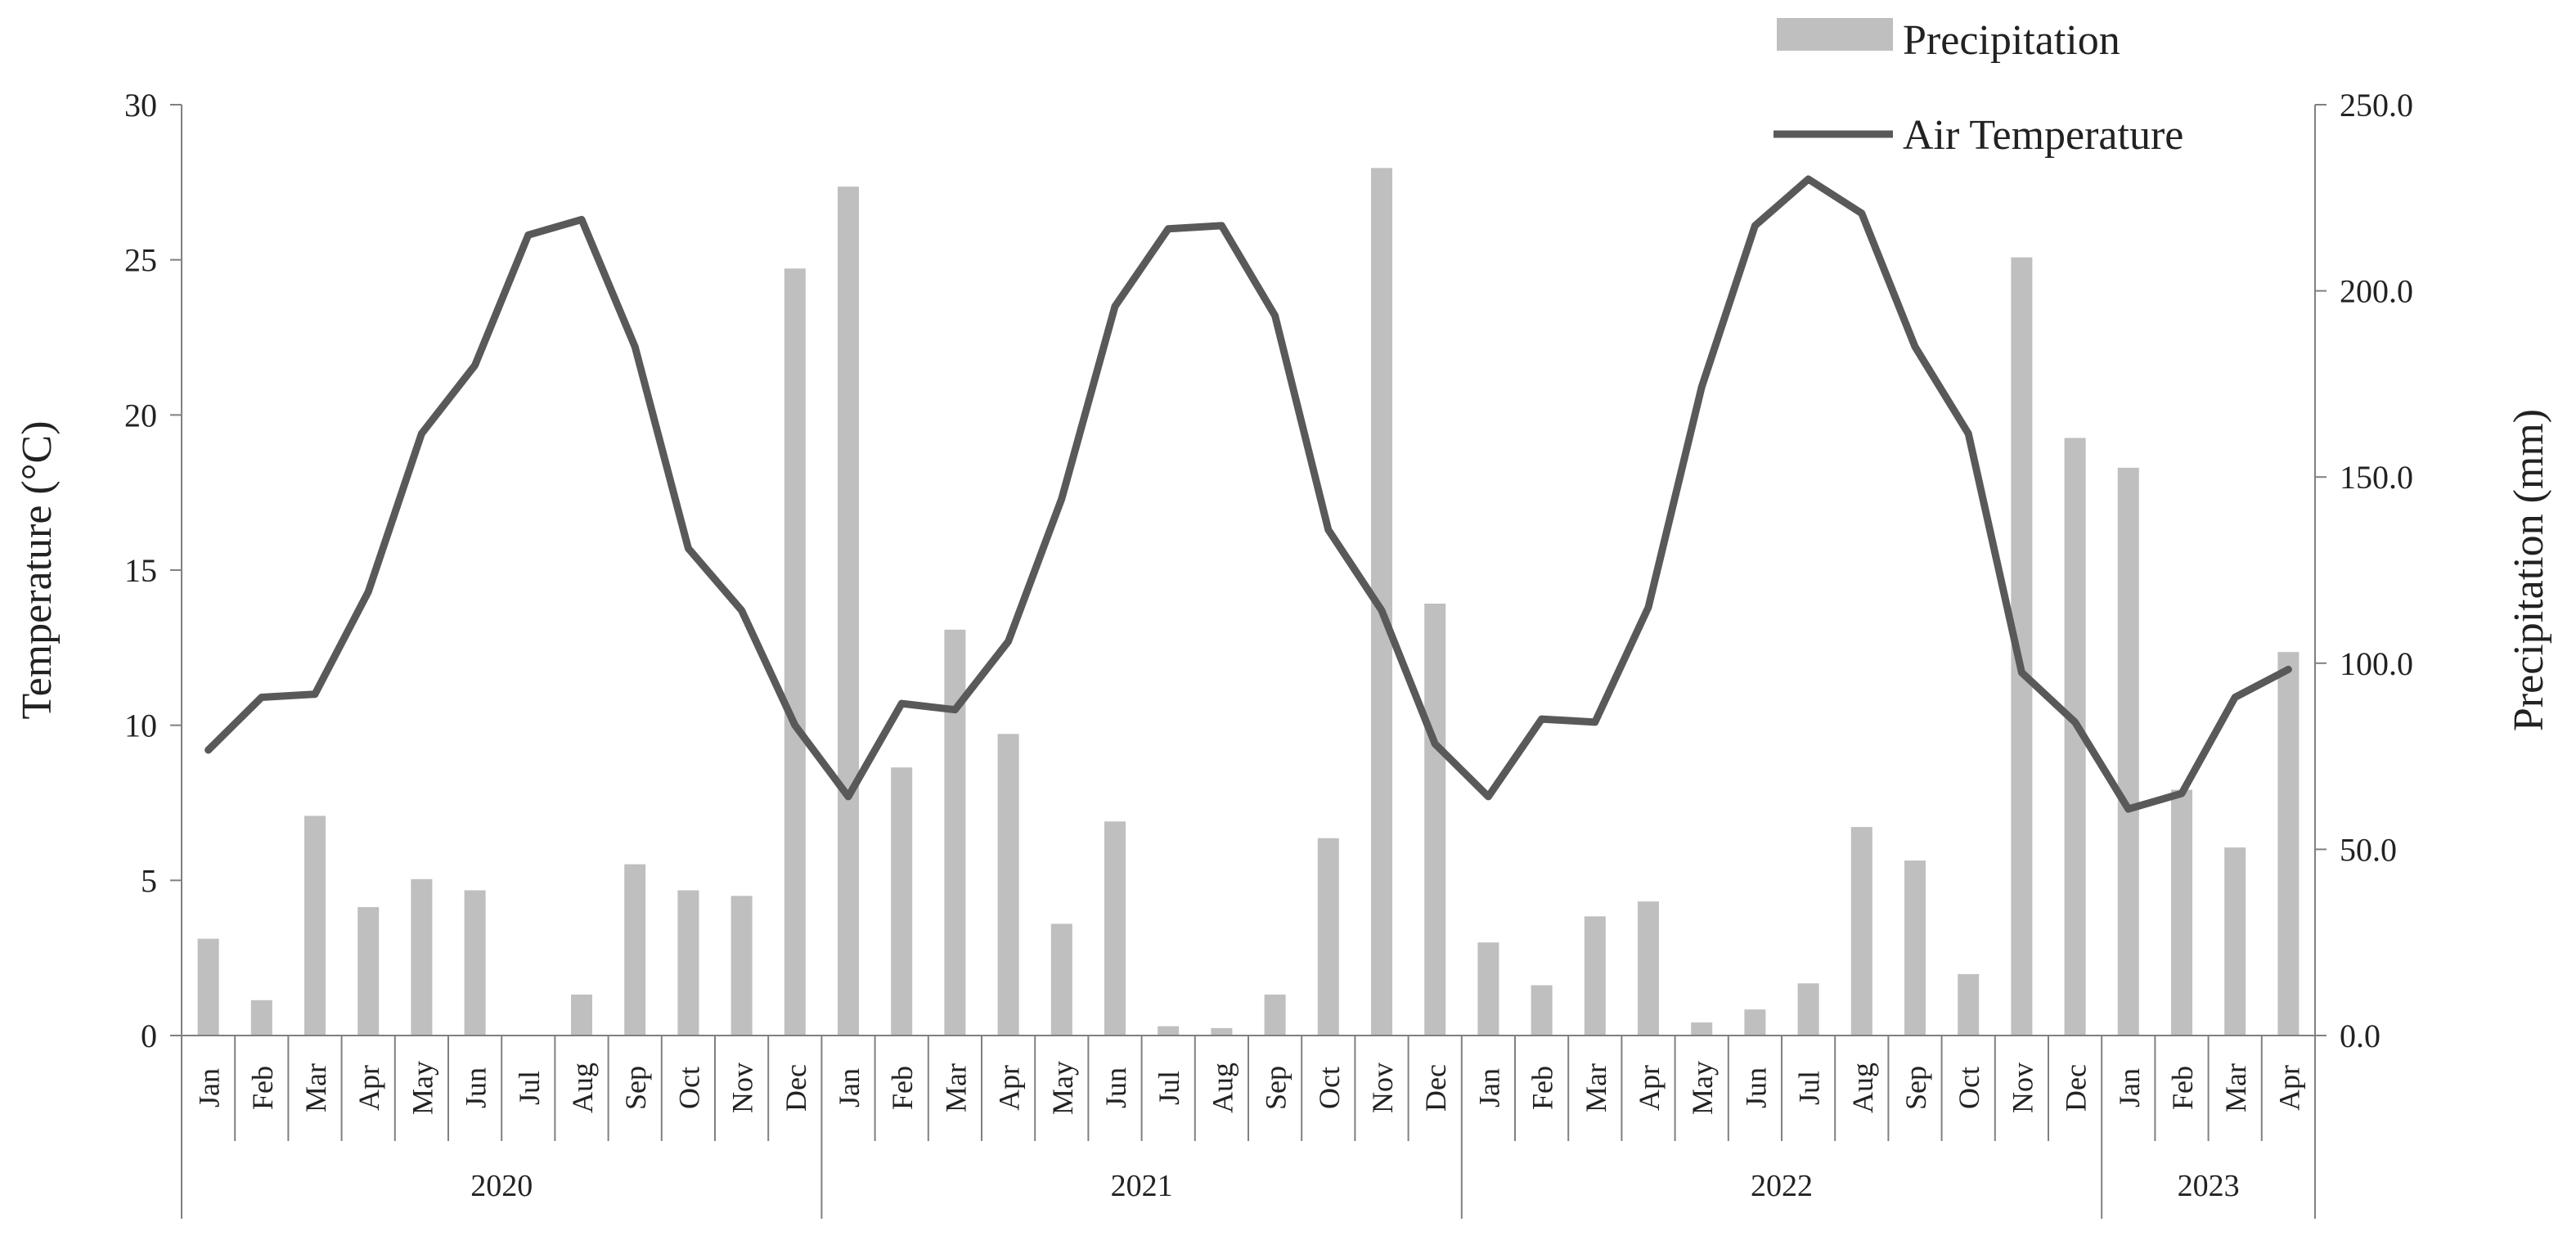 Image resolution: width=2576 pixels, height=1240 pixels. What do you see at coordinates (149, 880) in the screenshot?
I see `left-tick-label: 5` at bounding box center [149, 880].